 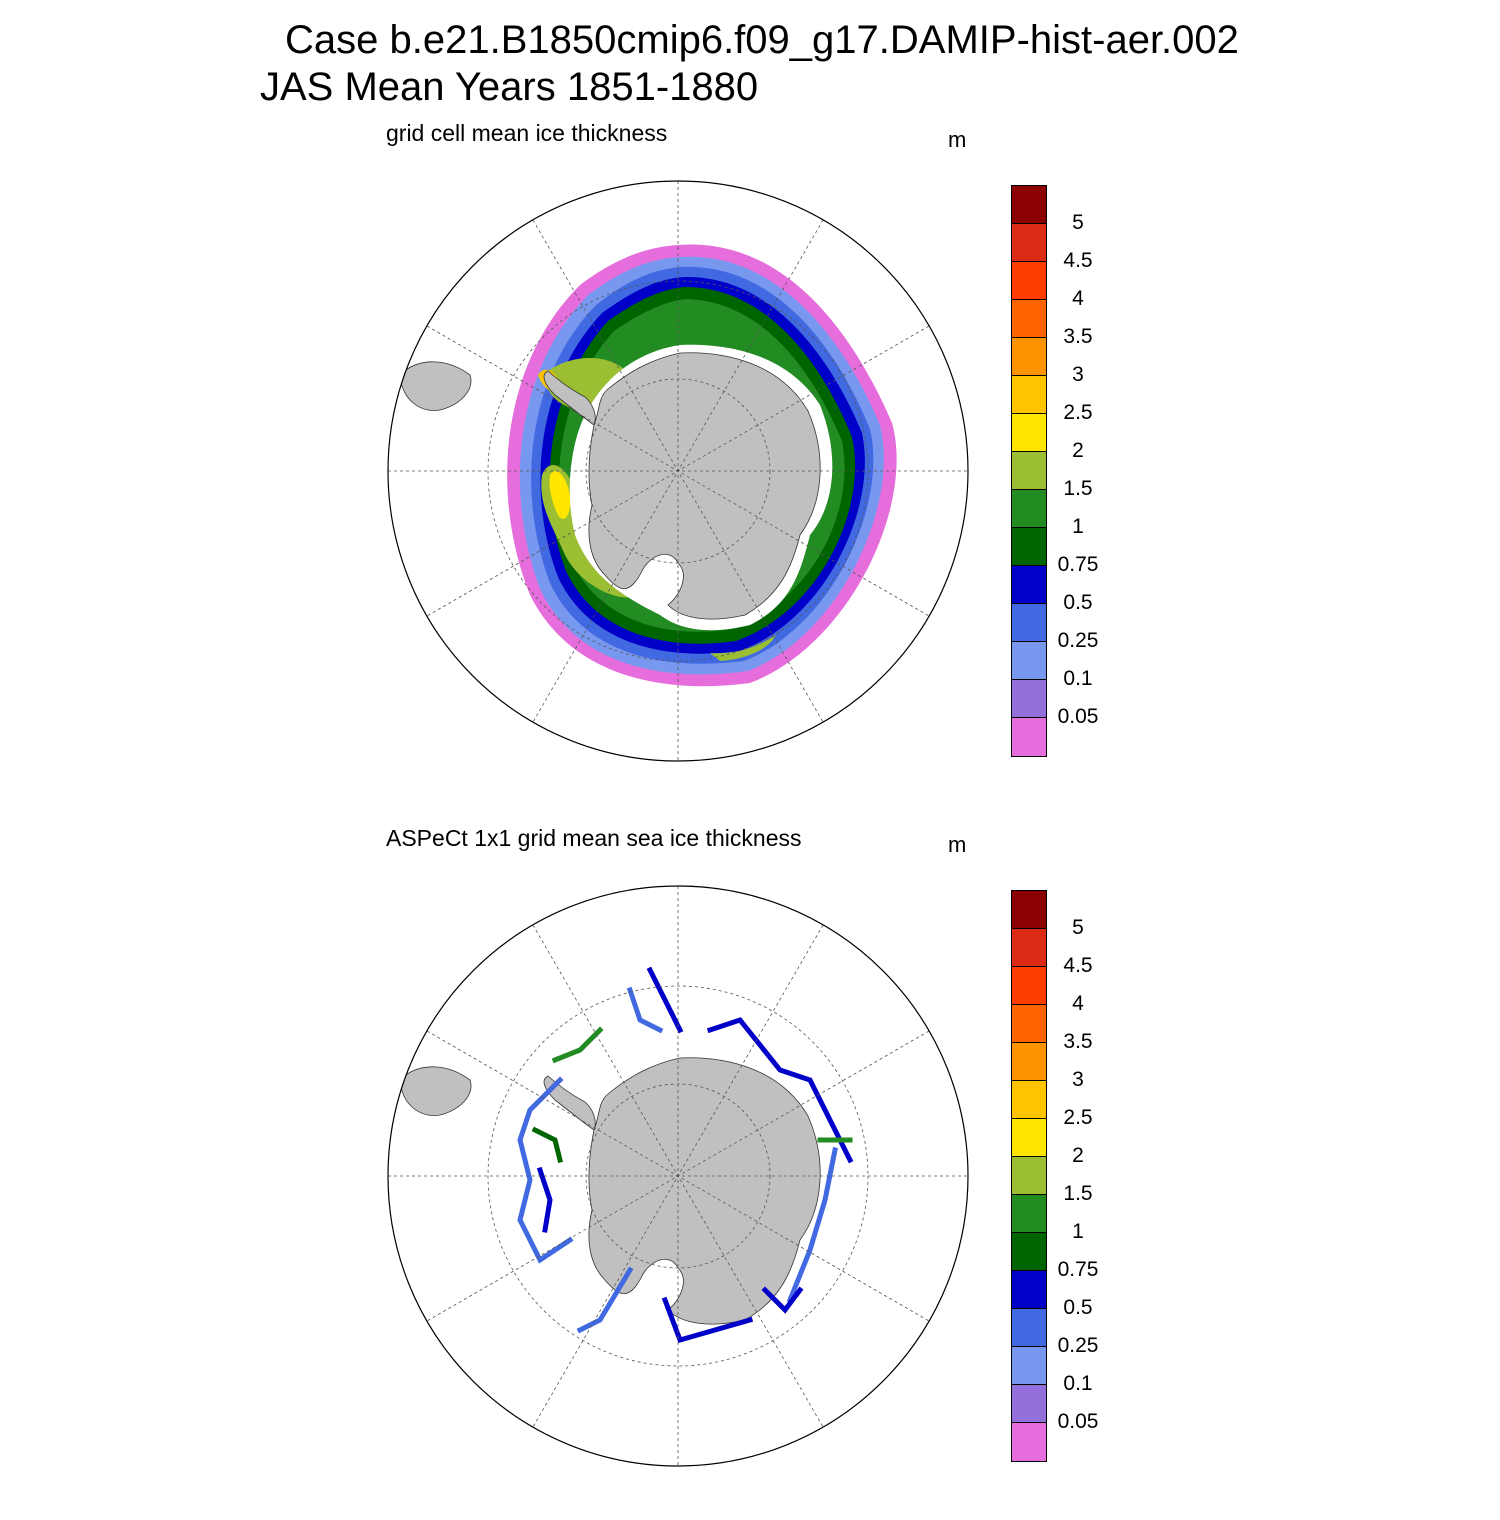 I want to click on ice-patch-ross, so click(x=743, y=648).